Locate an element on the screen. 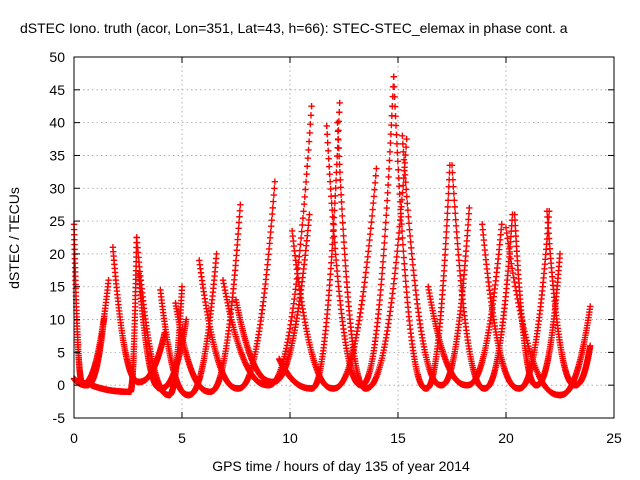  y-axis-label: dSTEC / TECUs is located at coordinates (14, 238).